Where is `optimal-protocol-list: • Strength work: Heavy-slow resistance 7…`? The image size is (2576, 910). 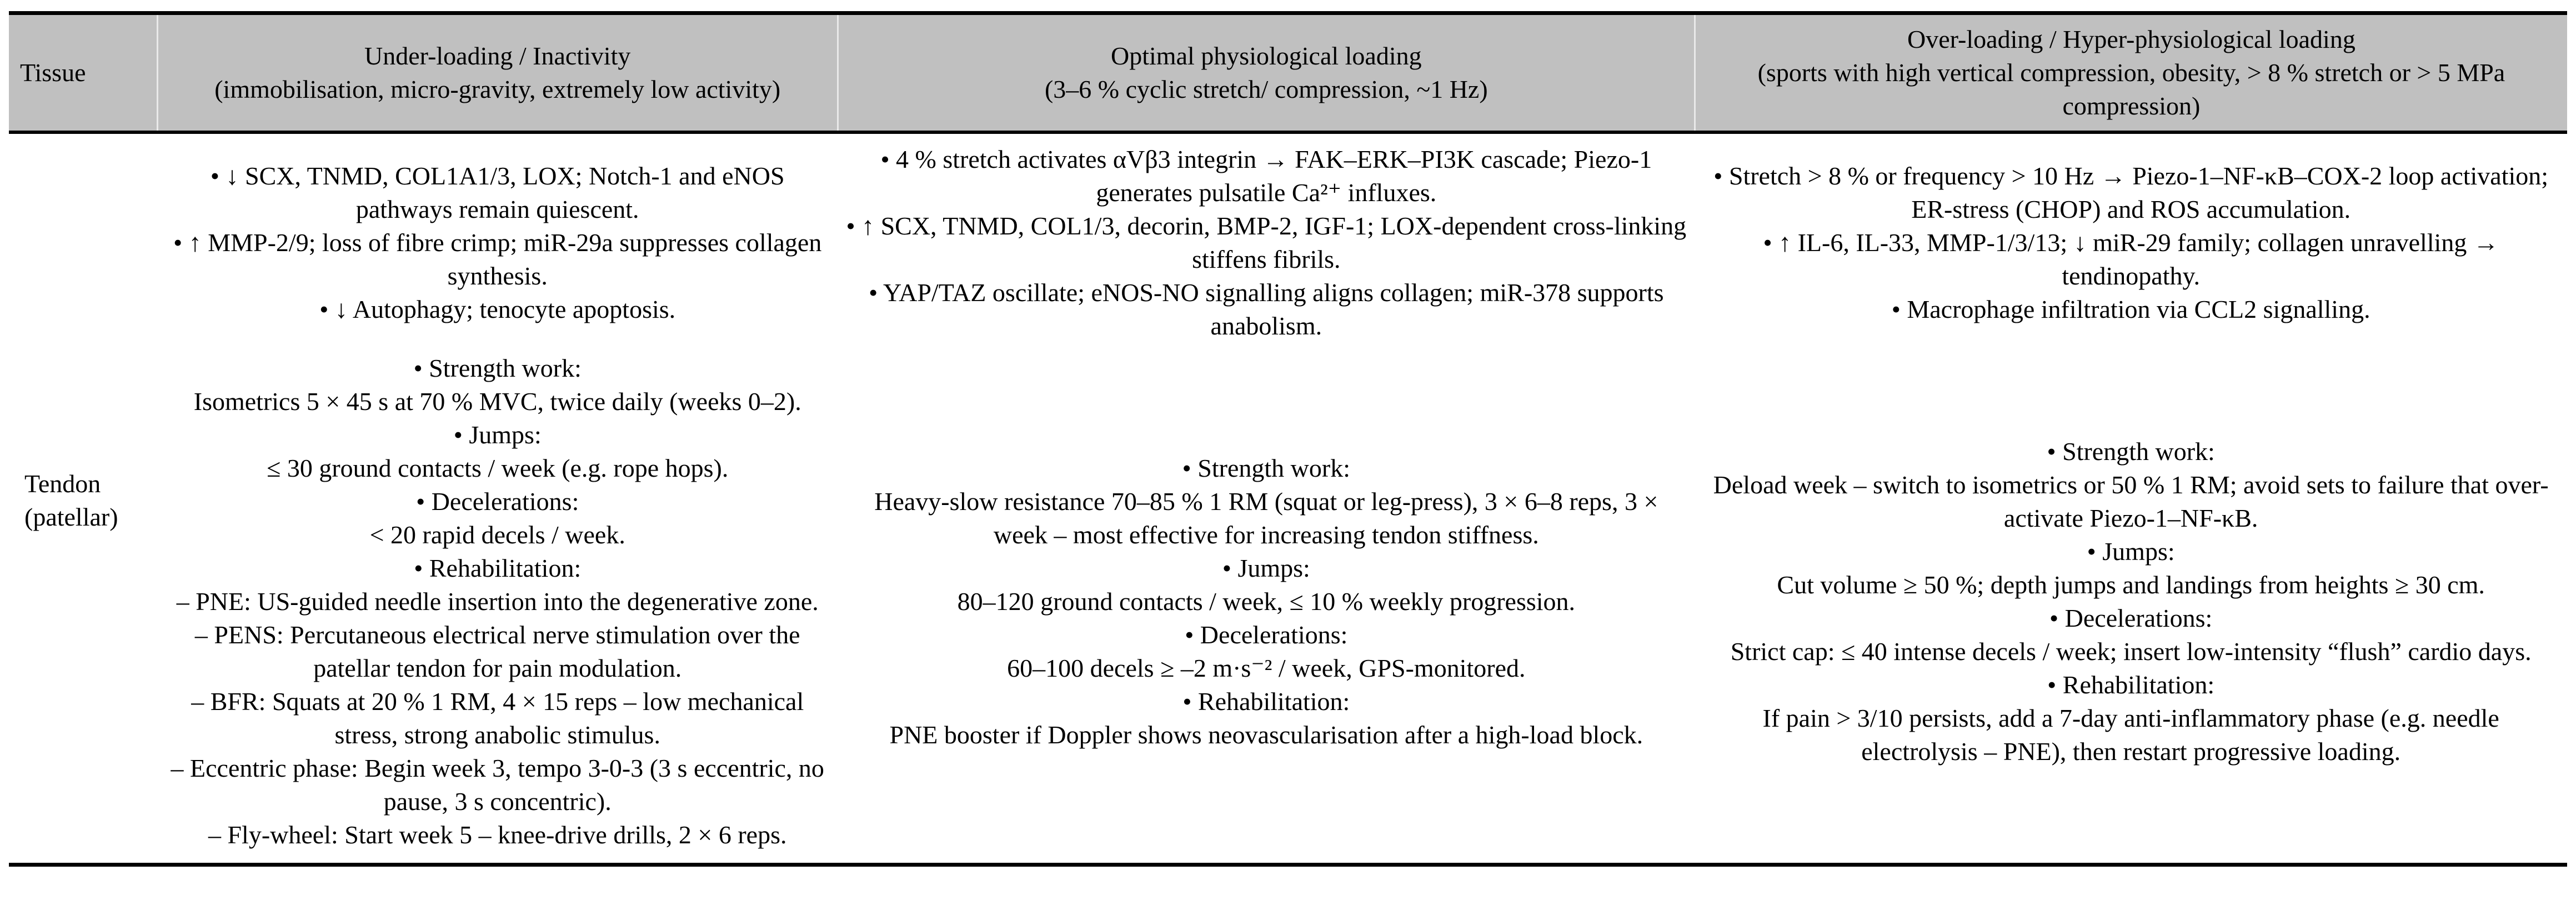 optimal-protocol-list: • Strength work: Heavy-slow resistance 7… is located at coordinates (1266, 602).